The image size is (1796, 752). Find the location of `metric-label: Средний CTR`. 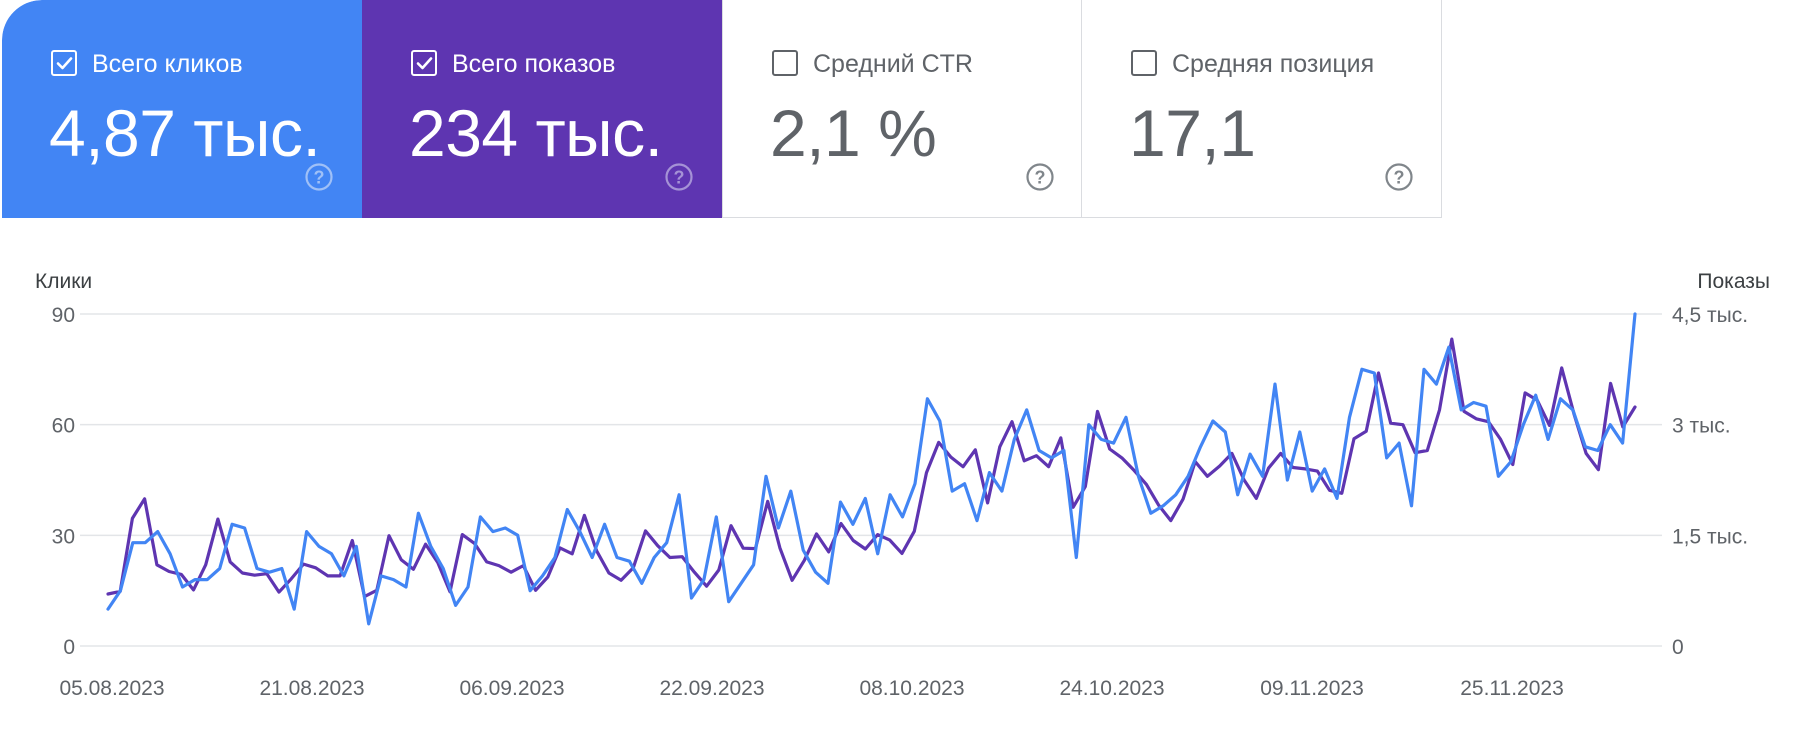

metric-label: Средний CTR is located at coordinates (893, 64).